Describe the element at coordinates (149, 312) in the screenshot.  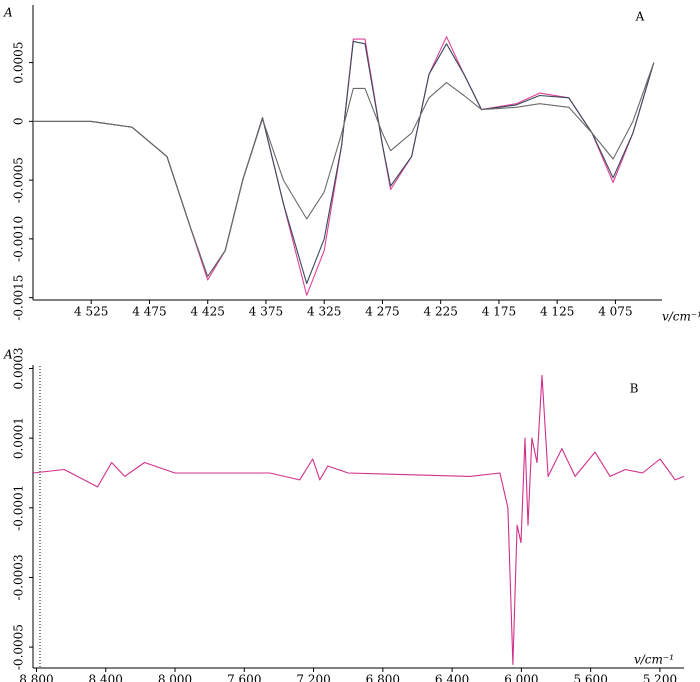
I see `x-tick-label: 4 475` at that location.